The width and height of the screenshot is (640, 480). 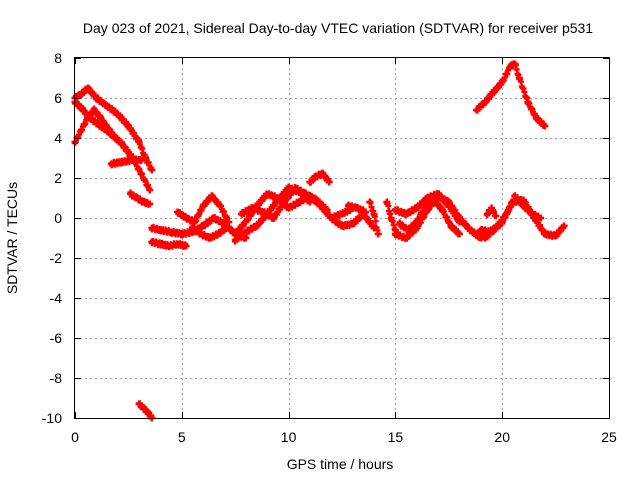 I want to click on x-tick-label: 0, so click(x=75, y=437).